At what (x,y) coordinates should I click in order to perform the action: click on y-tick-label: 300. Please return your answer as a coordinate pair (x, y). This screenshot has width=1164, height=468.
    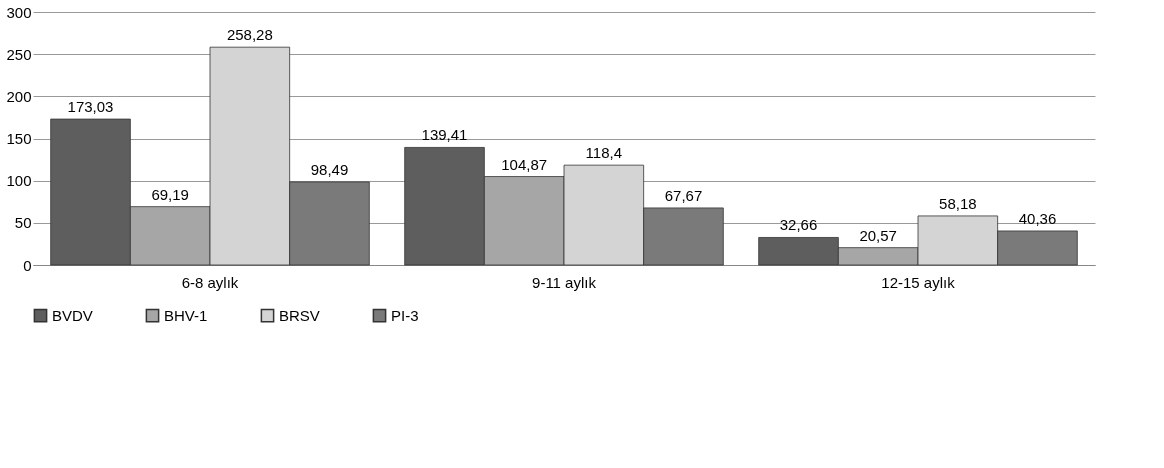
    Looking at the image, I should click on (19, 12).